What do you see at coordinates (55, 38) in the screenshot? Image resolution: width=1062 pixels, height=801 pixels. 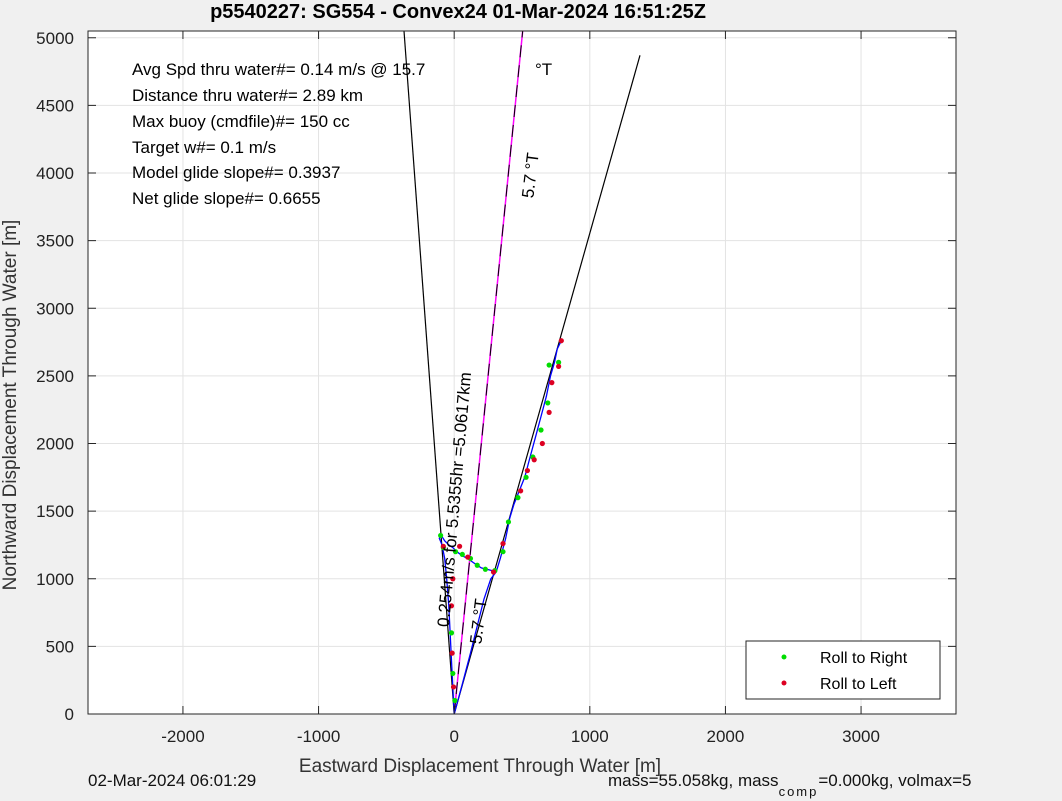 I see `y-tick-label: 5000` at bounding box center [55, 38].